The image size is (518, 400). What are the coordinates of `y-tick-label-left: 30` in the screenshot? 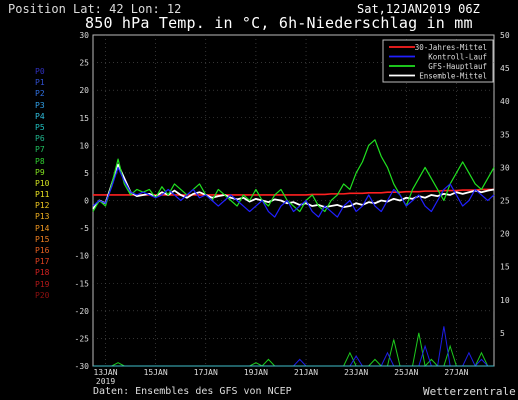 It's located at (84, 35).